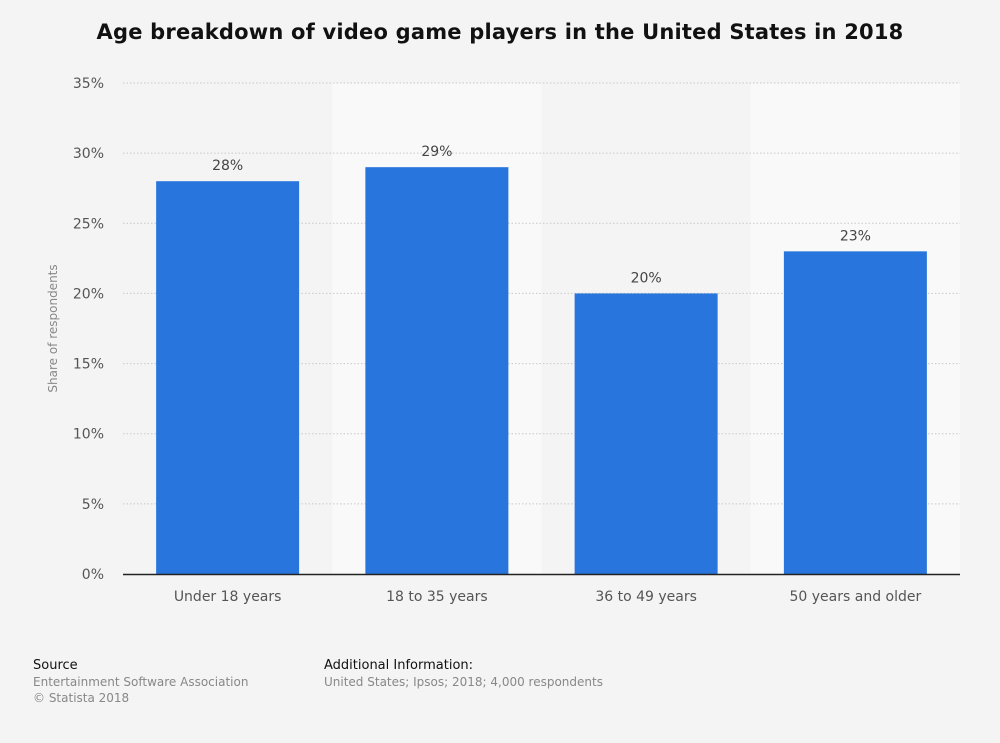 This screenshot has height=743, width=1000. I want to click on source-heading: Source, so click(55, 665).